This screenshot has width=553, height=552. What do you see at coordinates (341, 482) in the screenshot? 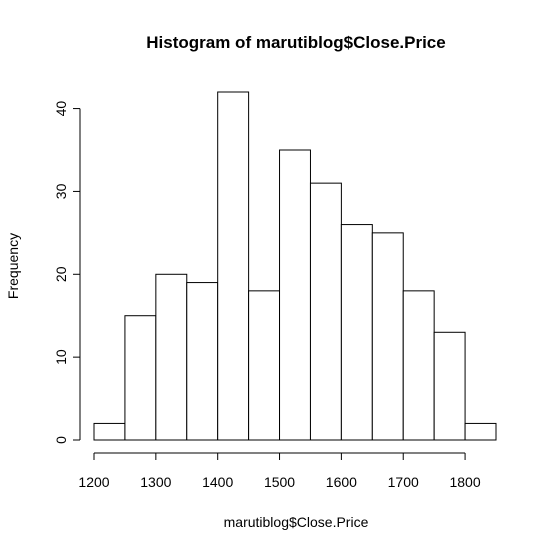
I see `x-tick-label: 1600` at bounding box center [341, 482].